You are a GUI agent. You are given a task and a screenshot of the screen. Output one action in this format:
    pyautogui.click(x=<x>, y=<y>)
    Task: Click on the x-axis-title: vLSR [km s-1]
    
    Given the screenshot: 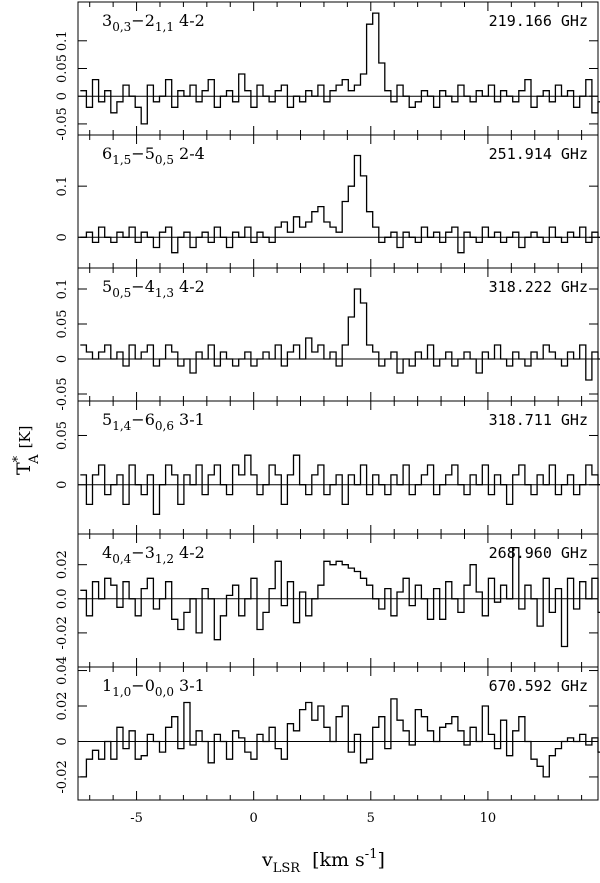 What is the action you would take?
    pyautogui.click(x=323, y=861)
    